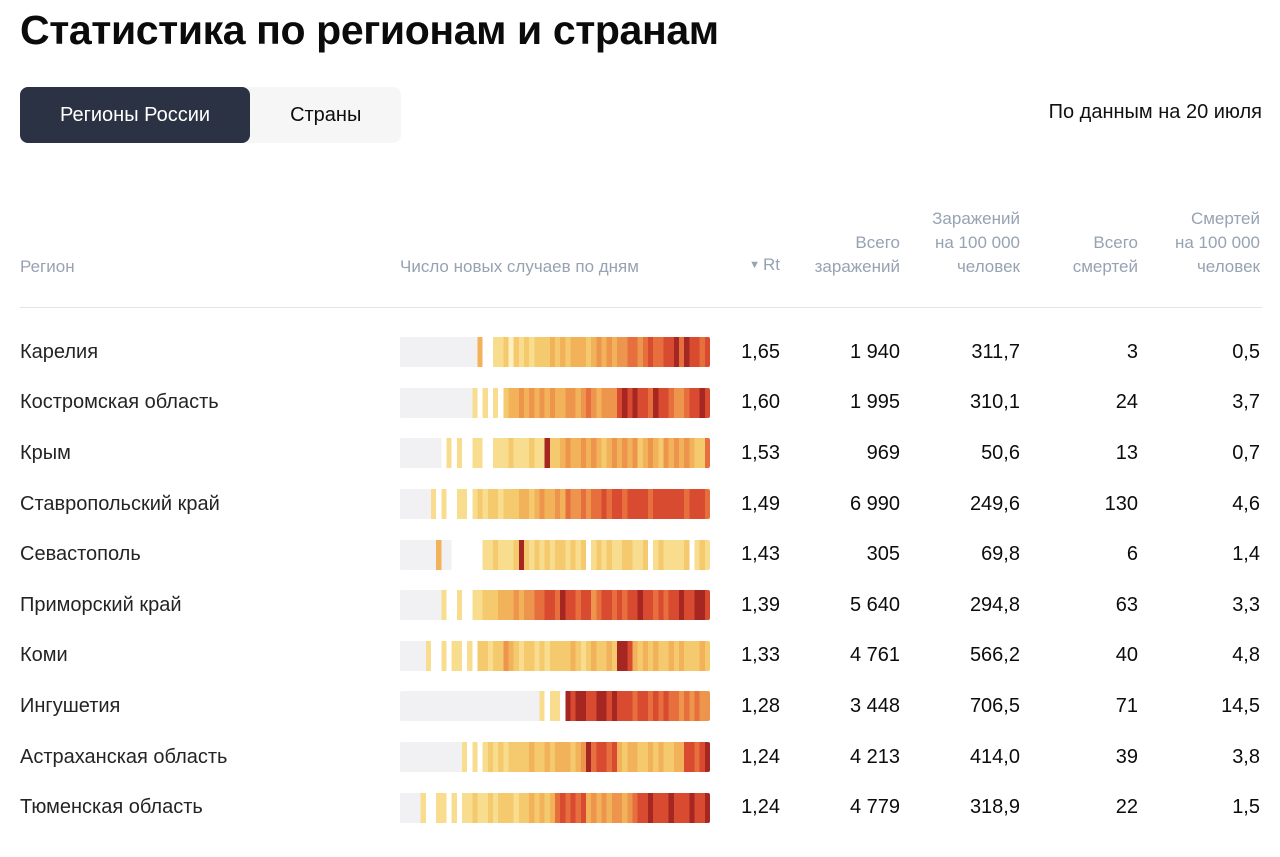 The width and height of the screenshot is (1280, 857). What do you see at coordinates (760, 351) in the screenshot?
I see `rt-value: 1,65` at bounding box center [760, 351].